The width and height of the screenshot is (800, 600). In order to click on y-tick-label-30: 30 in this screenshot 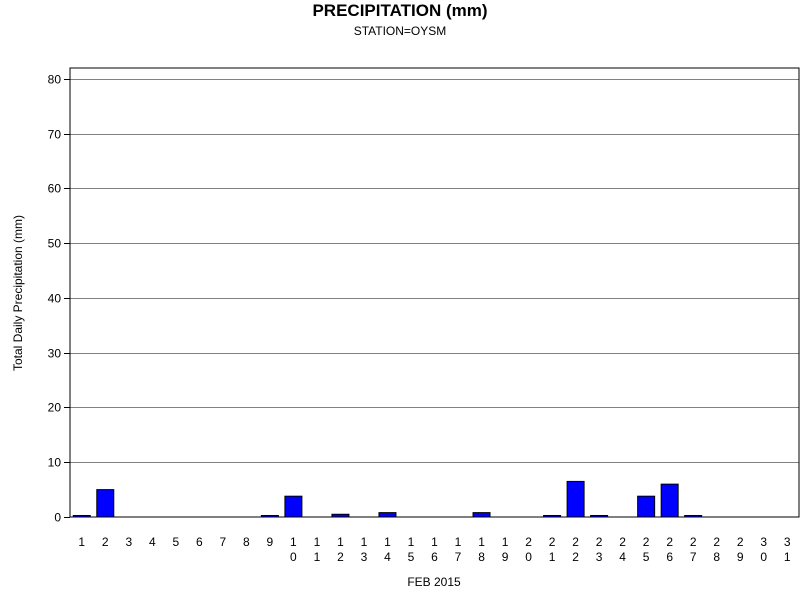, I will do `click(55, 354)`.